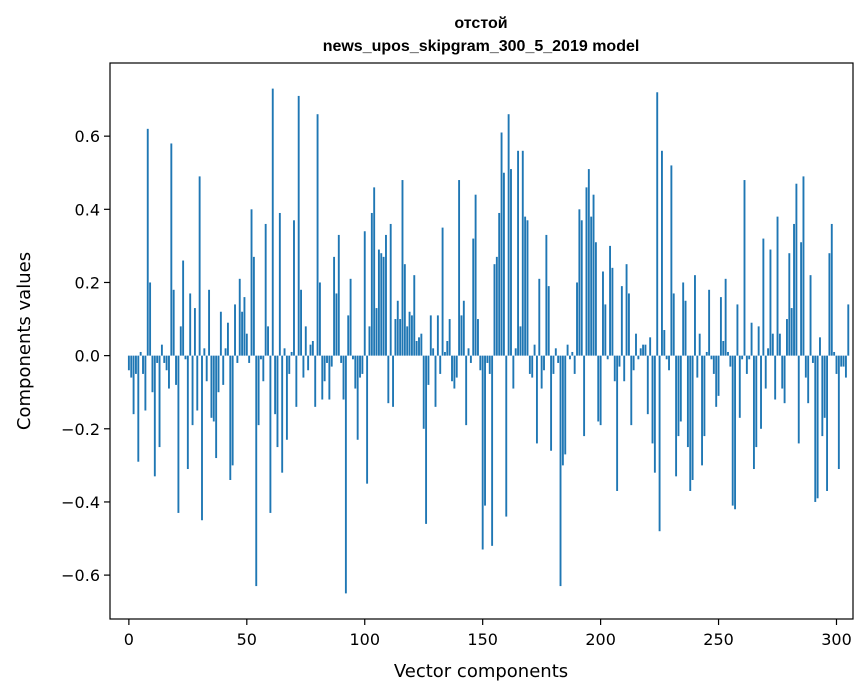  Describe the element at coordinates (87, 136) in the screenshot. I see `y-tick-label: 0.6` at that location.